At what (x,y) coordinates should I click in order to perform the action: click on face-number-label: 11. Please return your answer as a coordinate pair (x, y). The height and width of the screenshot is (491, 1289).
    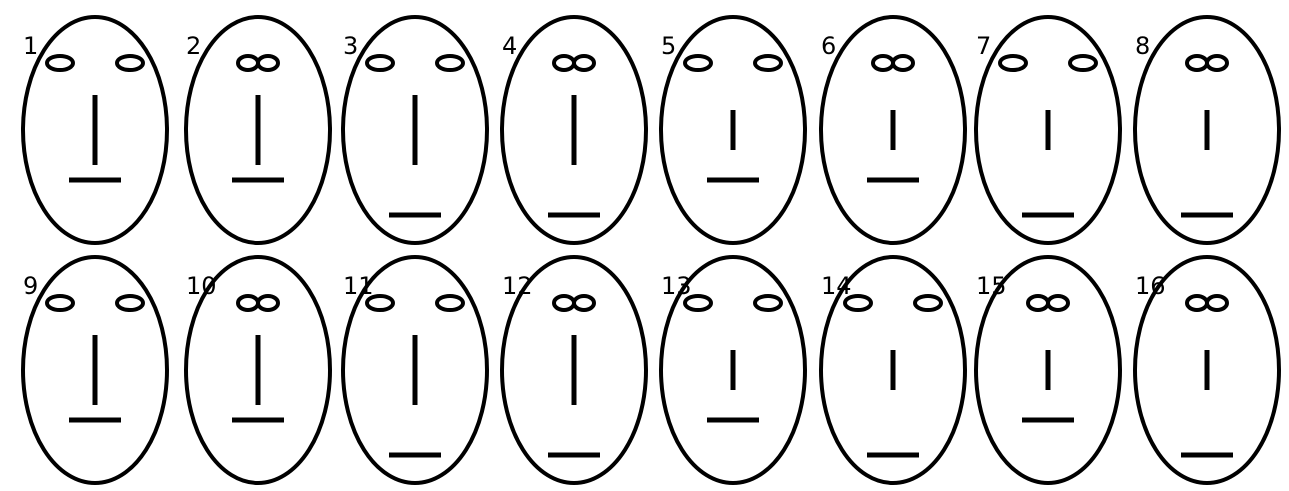
    Looking at the image, I should click on (358, 286).